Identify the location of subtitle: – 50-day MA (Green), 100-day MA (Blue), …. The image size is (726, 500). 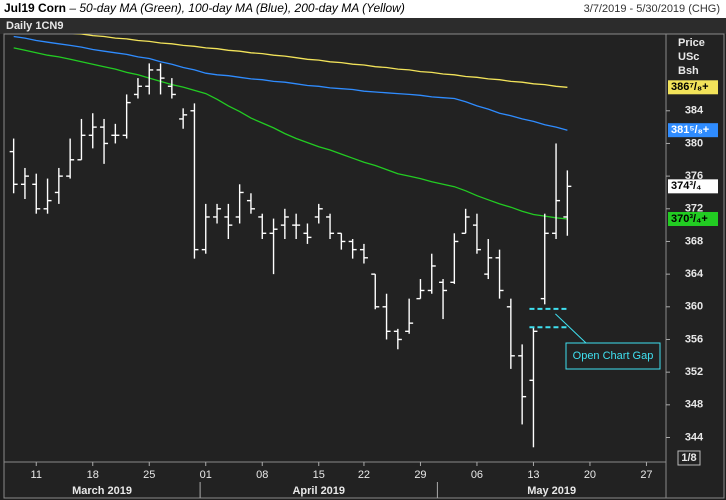
(236, 8).